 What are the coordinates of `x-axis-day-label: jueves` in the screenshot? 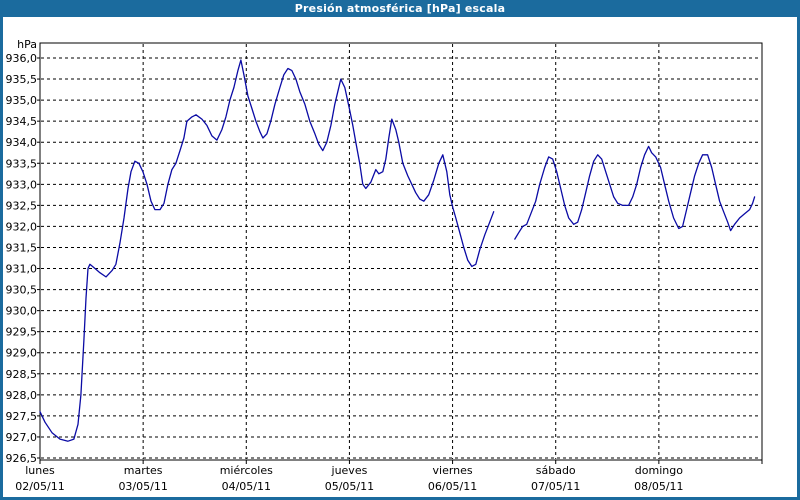 It's located at (349, 470).